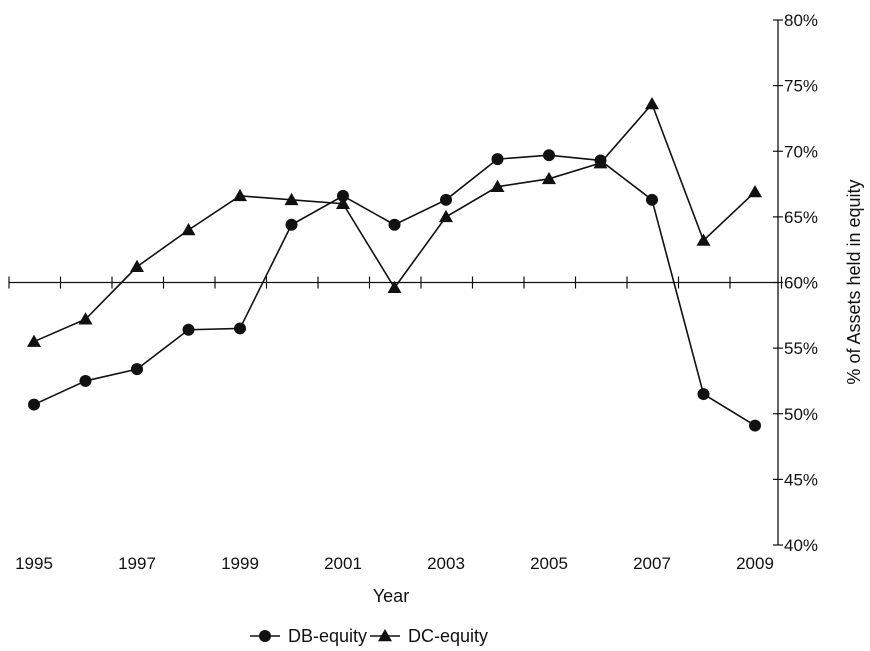 The height and width of the screenshot is (651, 870). What do you see at coordinates (801, 86) in the screenshot?
I see `y-tick-label: 75%` at bounding box center [801, 86].